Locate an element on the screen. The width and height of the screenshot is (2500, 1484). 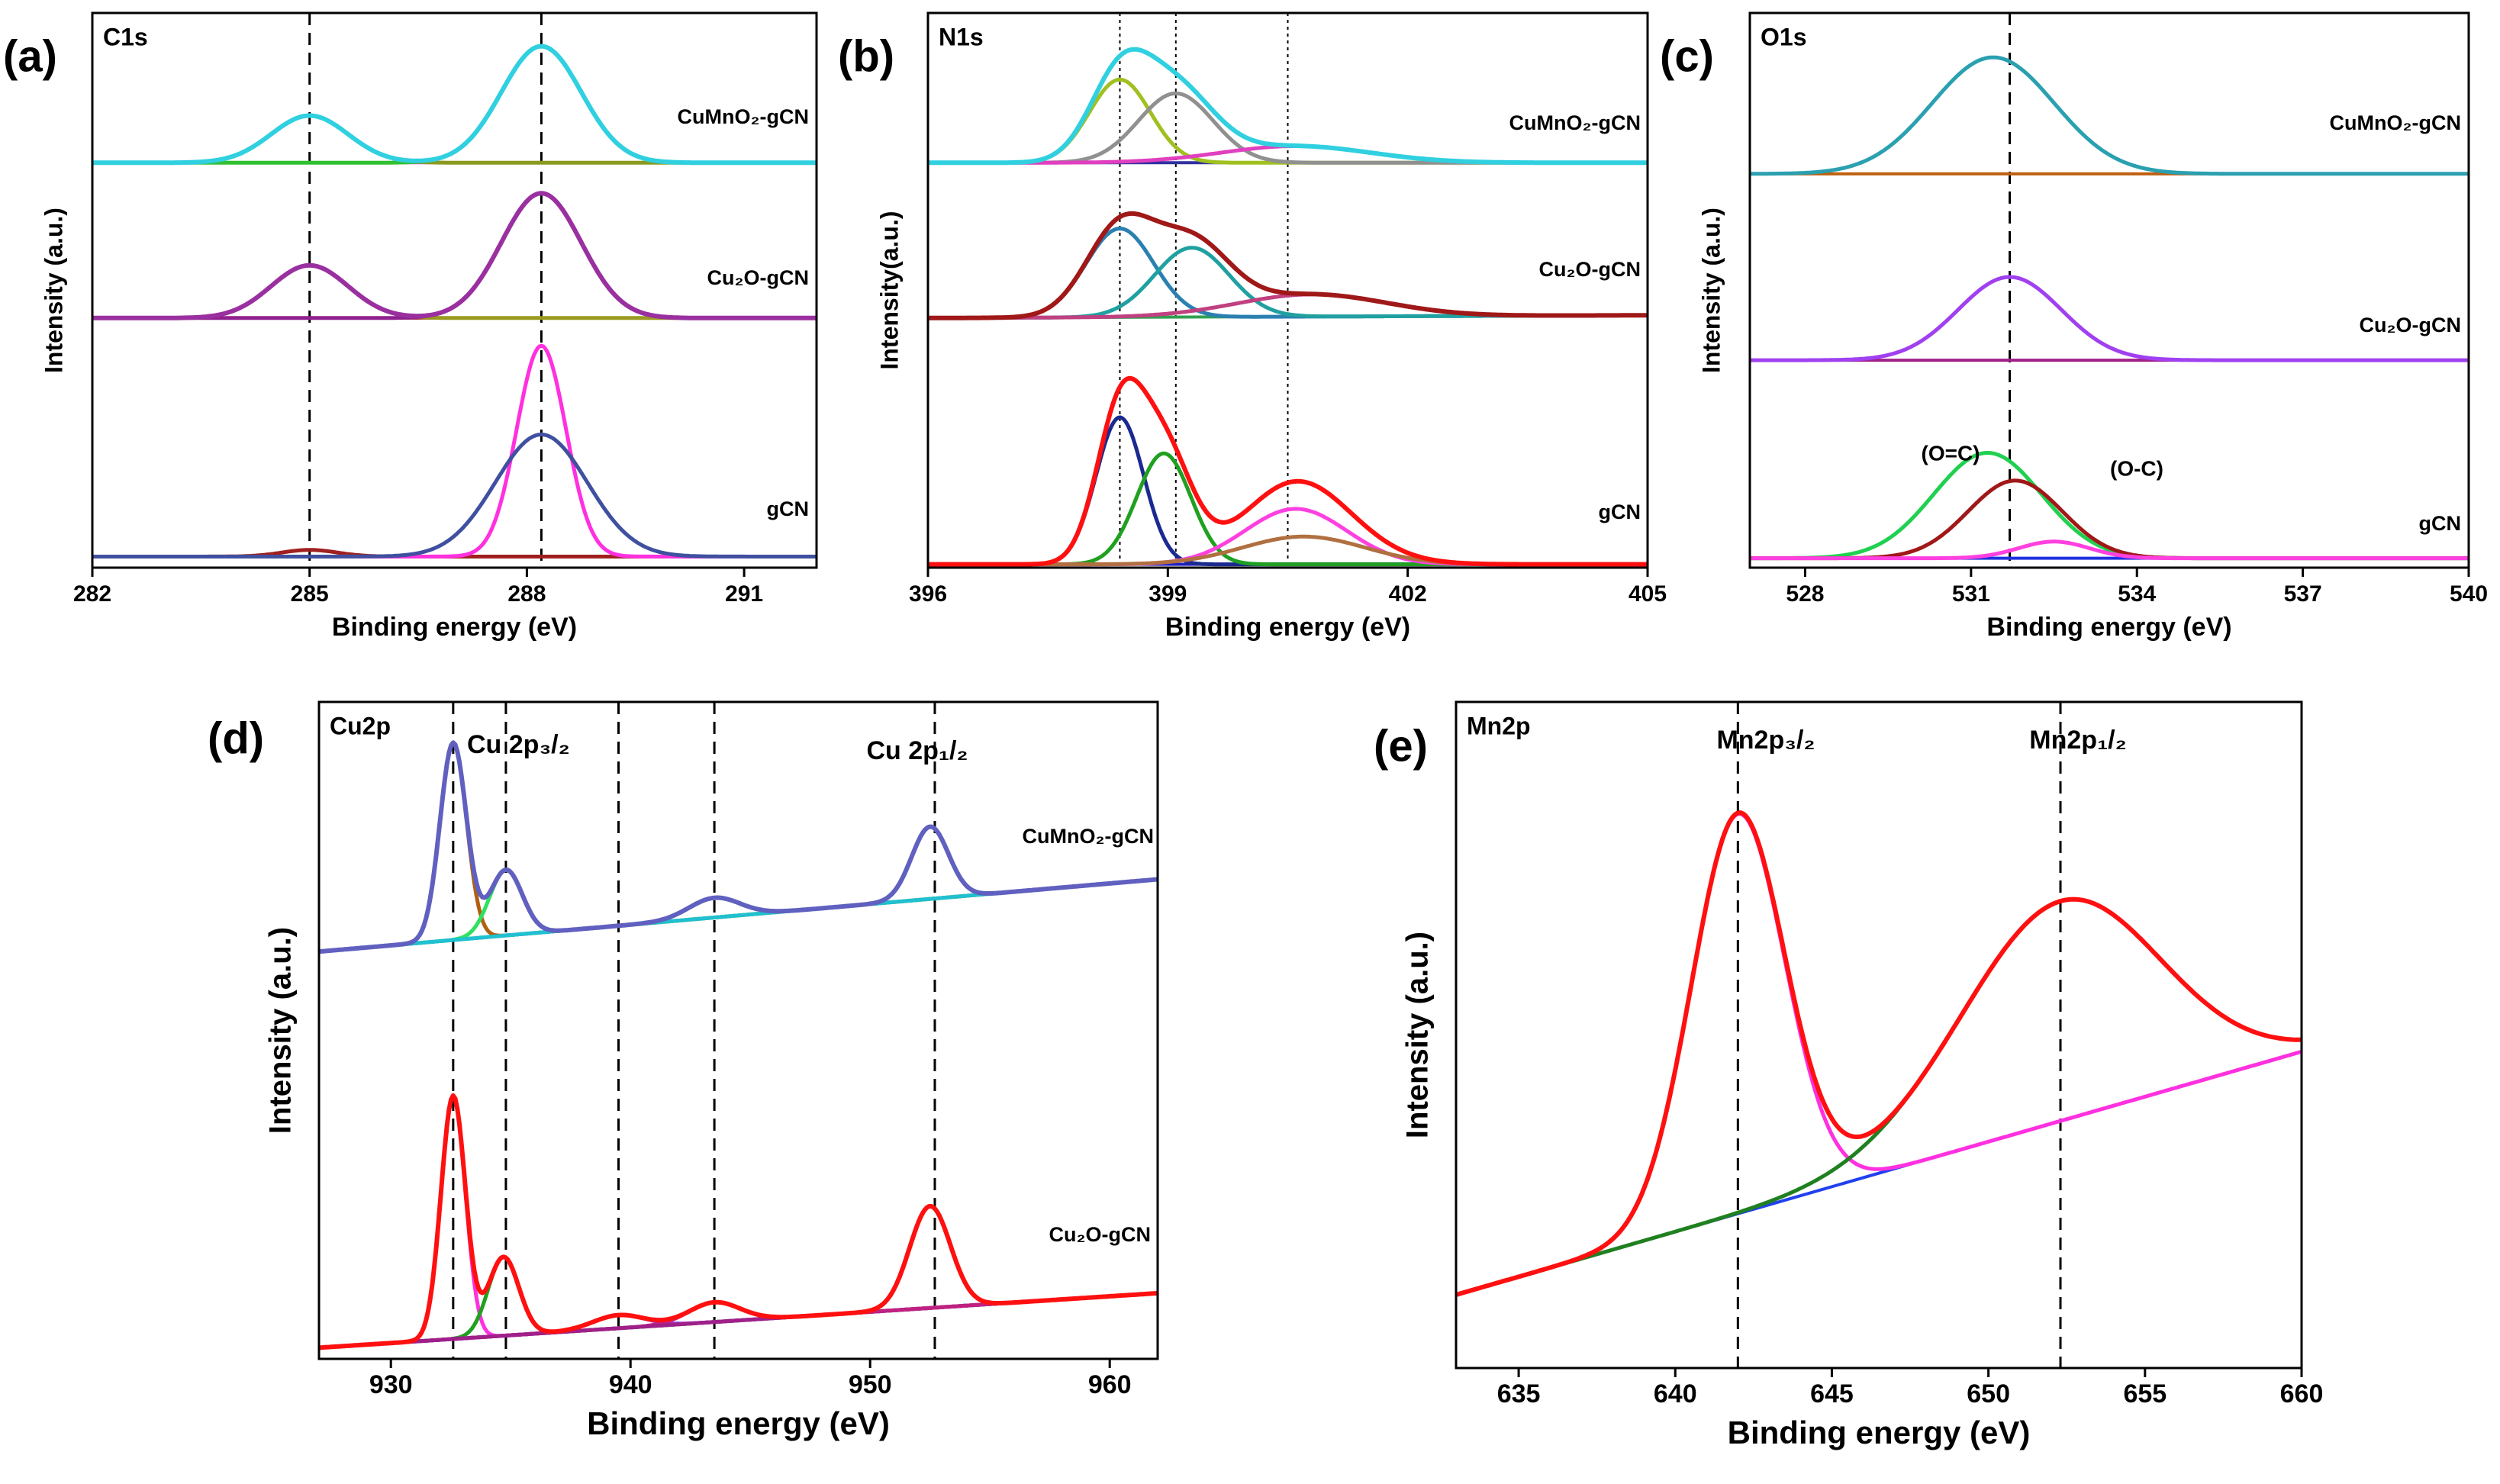
x-tick-label: 402 is located at coordinates (1408, 594).